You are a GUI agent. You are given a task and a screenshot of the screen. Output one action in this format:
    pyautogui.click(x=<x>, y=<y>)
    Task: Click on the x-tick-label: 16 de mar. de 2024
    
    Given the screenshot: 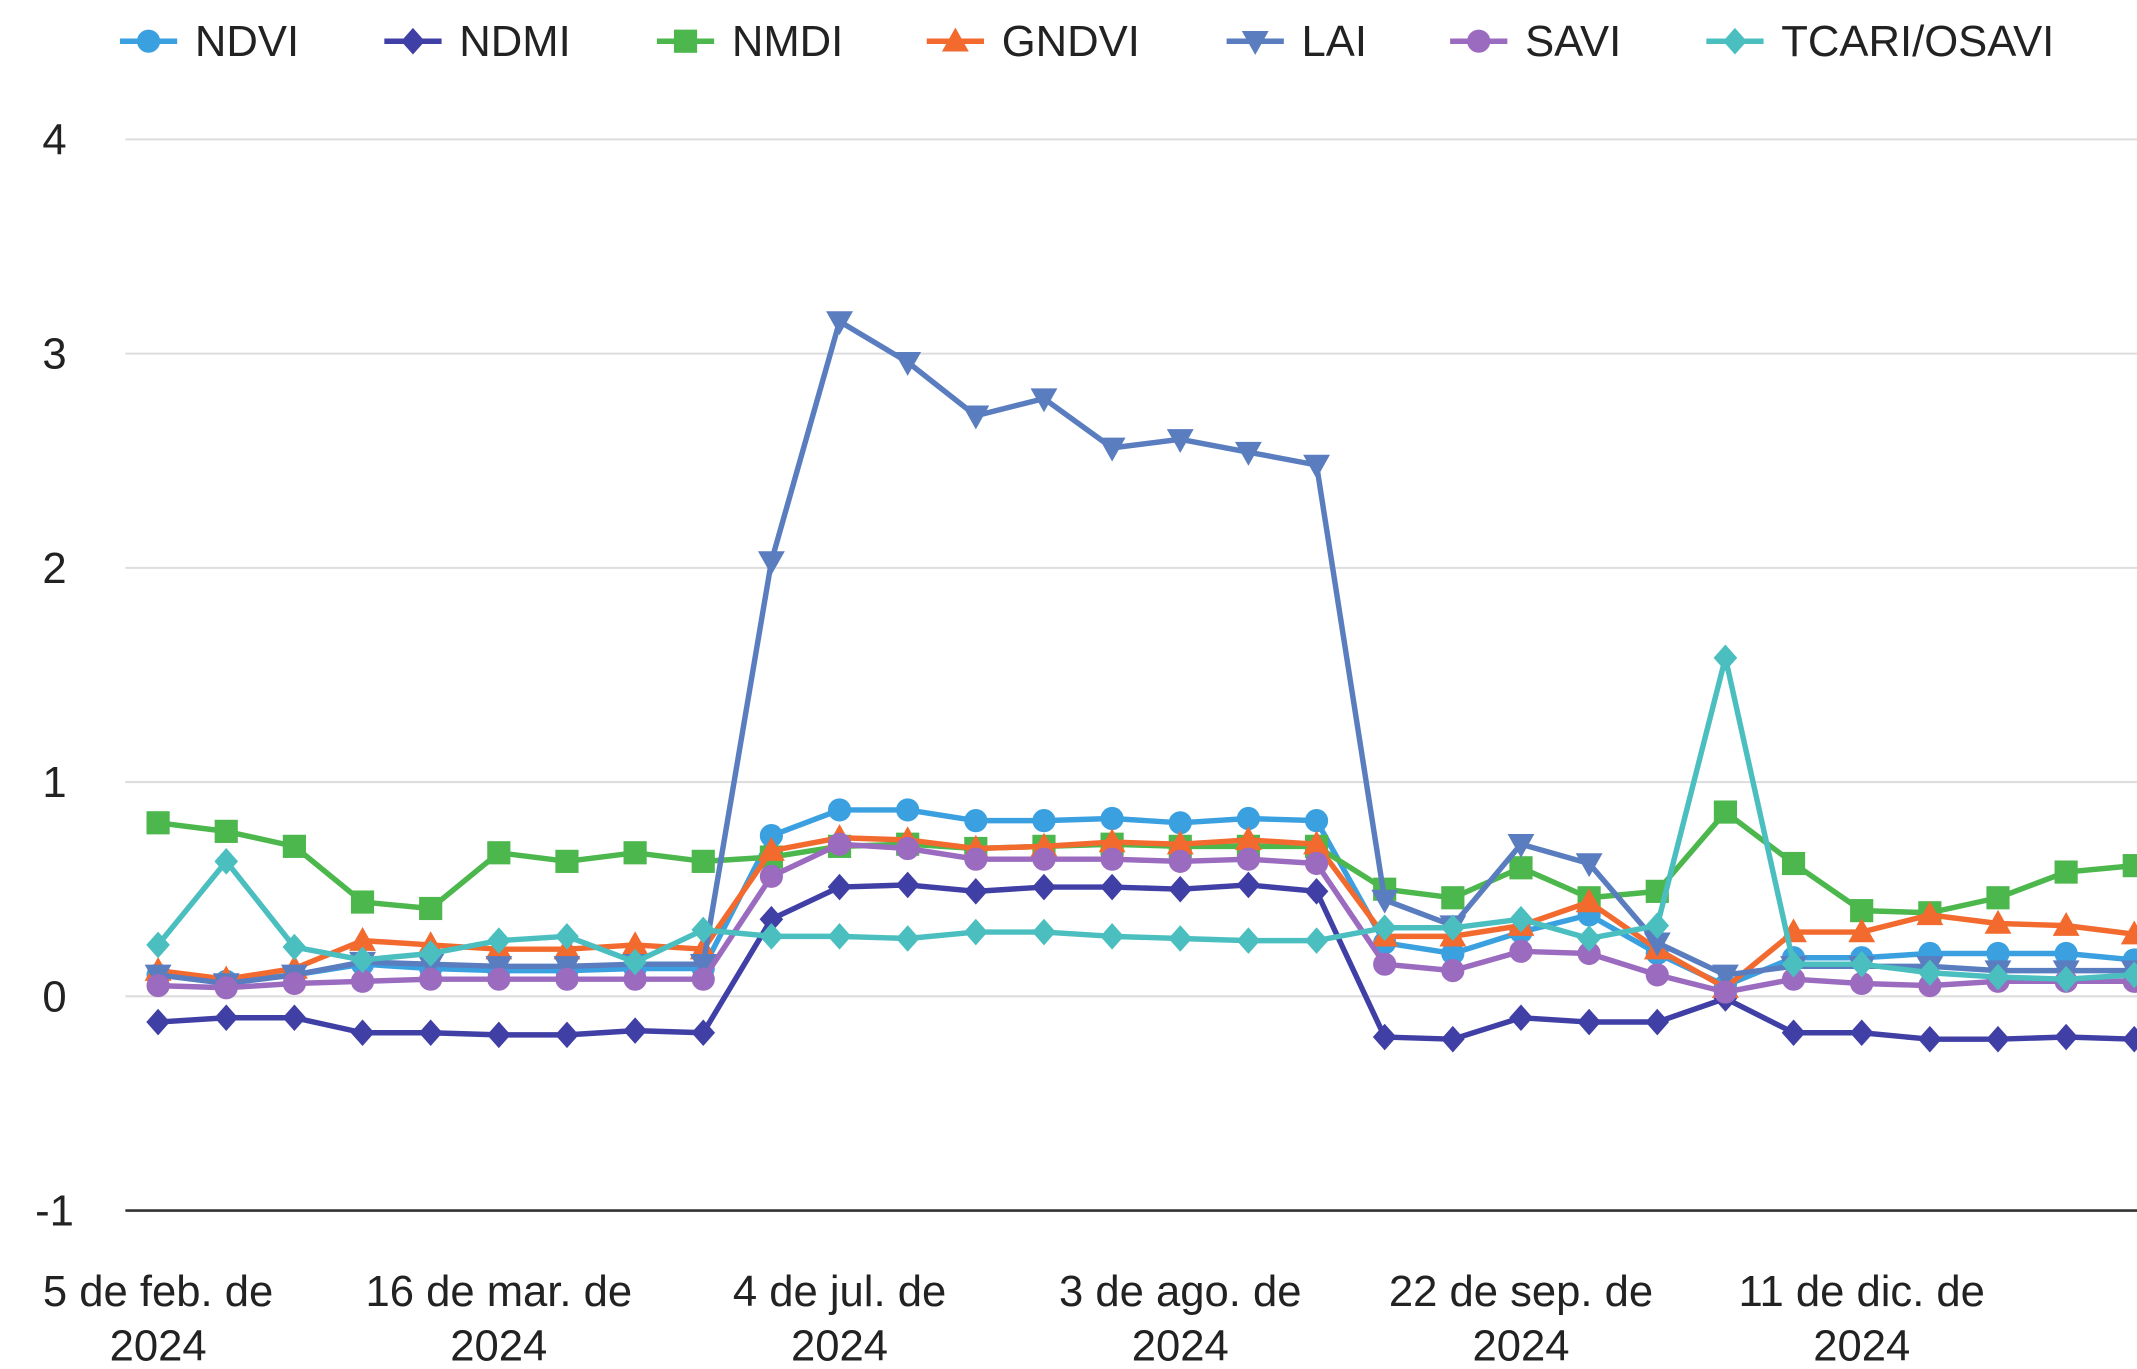 What is the action you would take?
    pyautogui.click(x=498, y=1318)
    